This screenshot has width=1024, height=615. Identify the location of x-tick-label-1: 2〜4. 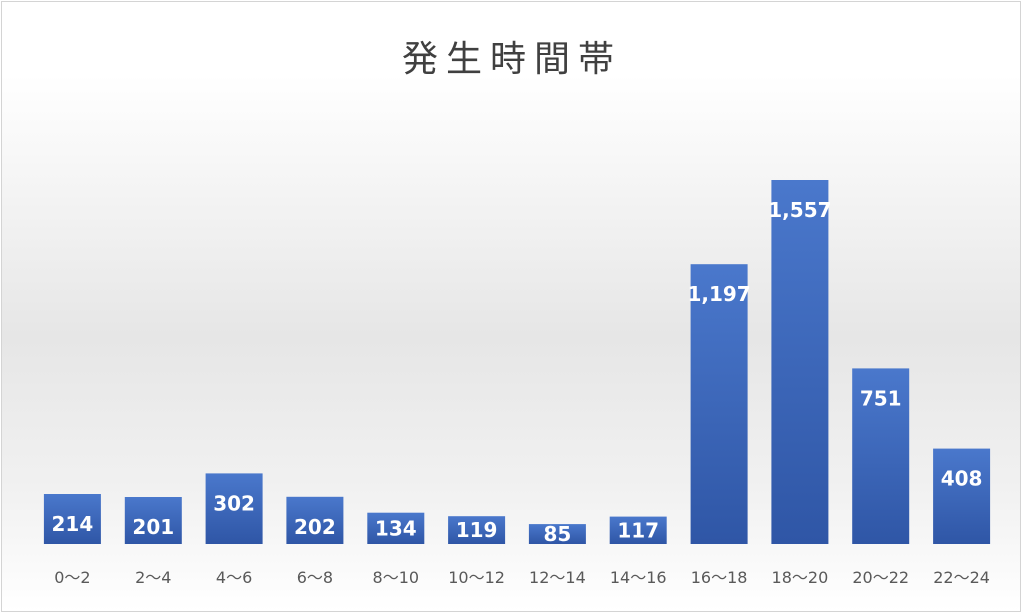
(153, 577).